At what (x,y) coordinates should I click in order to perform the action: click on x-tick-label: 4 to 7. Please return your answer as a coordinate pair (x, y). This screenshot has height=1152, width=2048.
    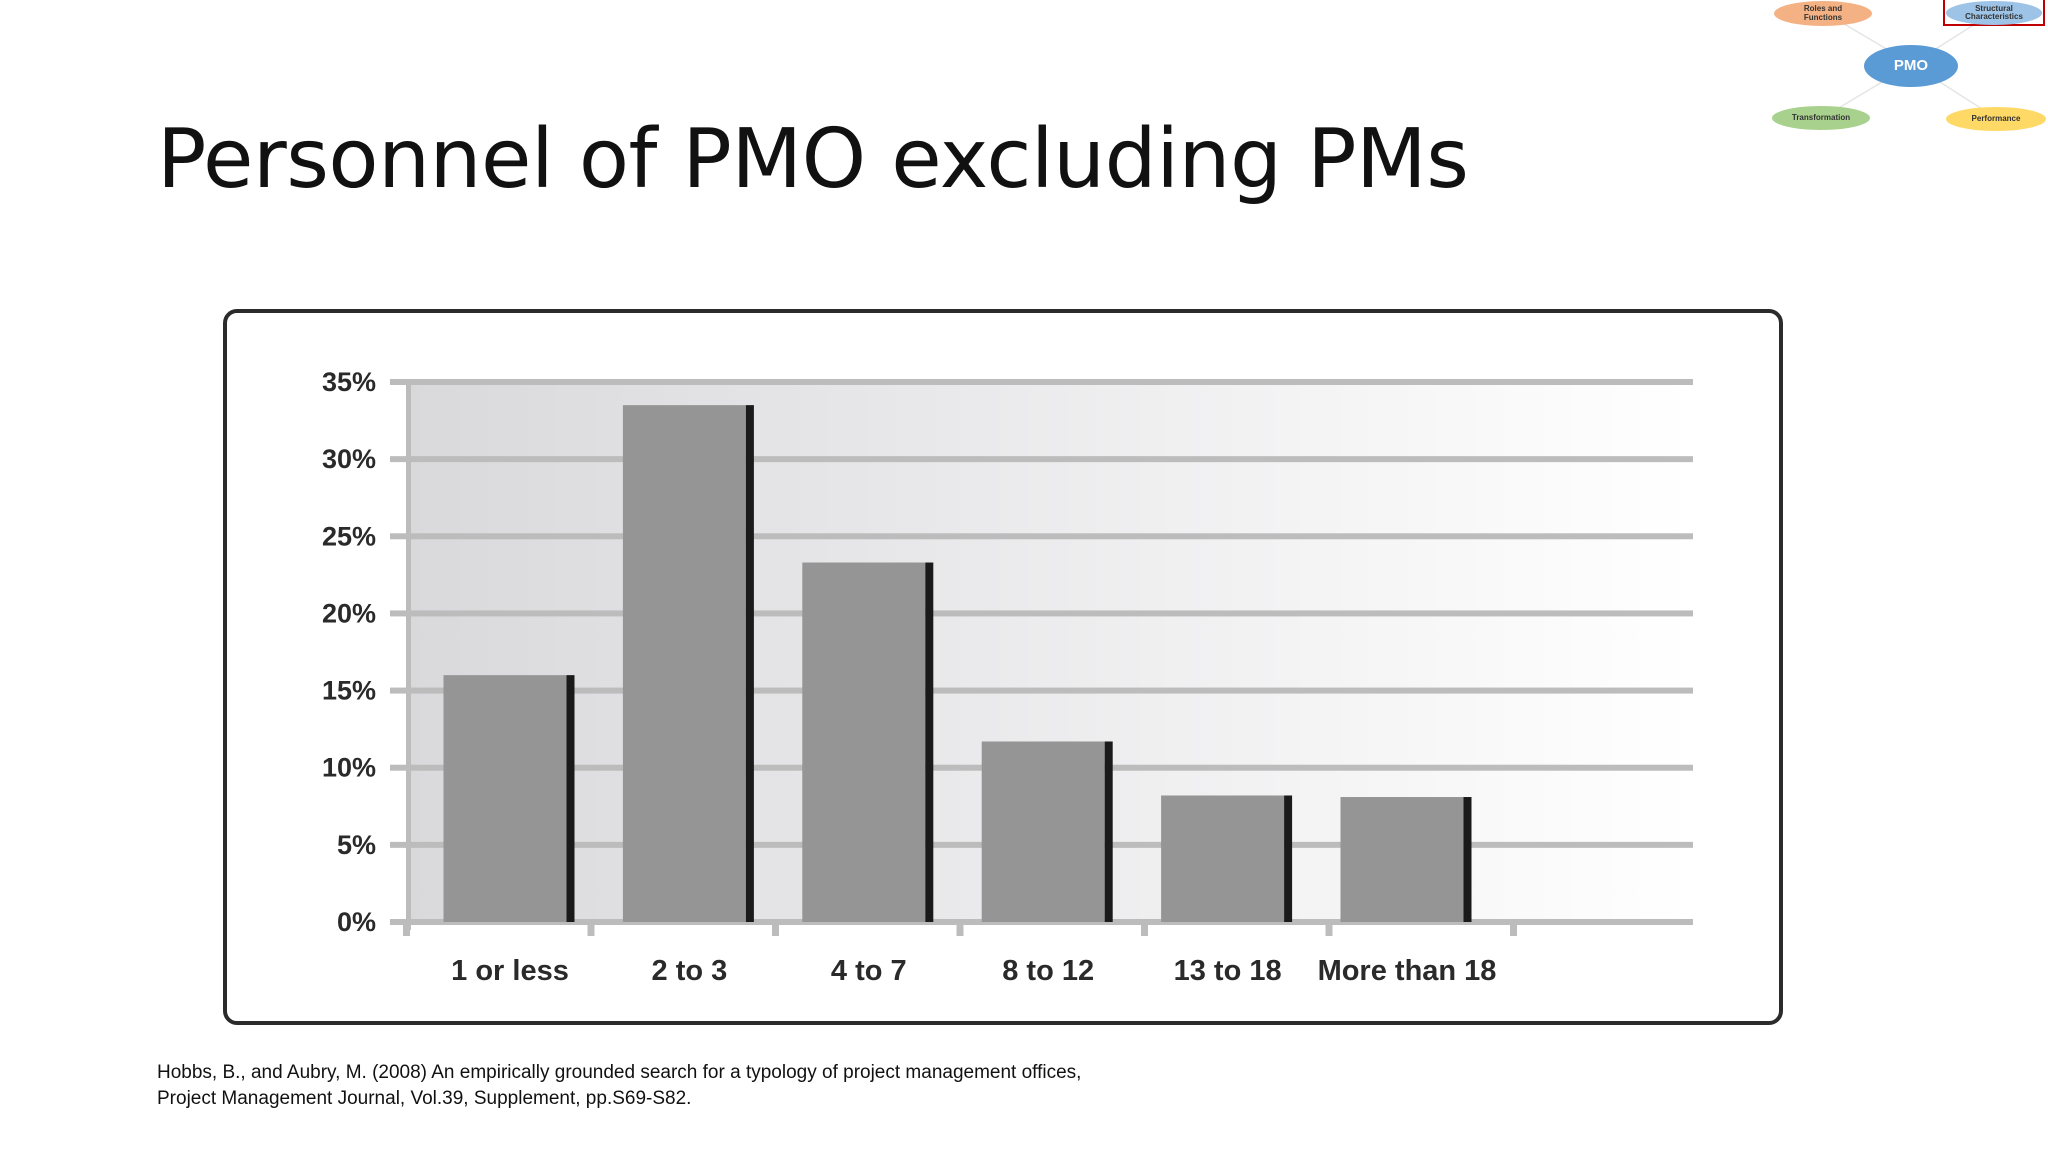
    Looking at the image, I should click on (869, 971).